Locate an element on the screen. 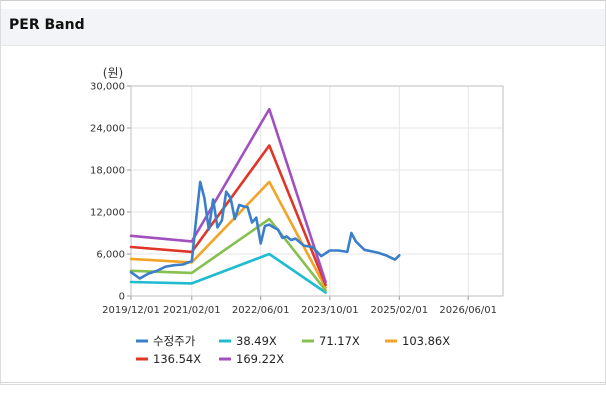  x-tick-label: 2019/12/01 is located at coordinates (131, 310).